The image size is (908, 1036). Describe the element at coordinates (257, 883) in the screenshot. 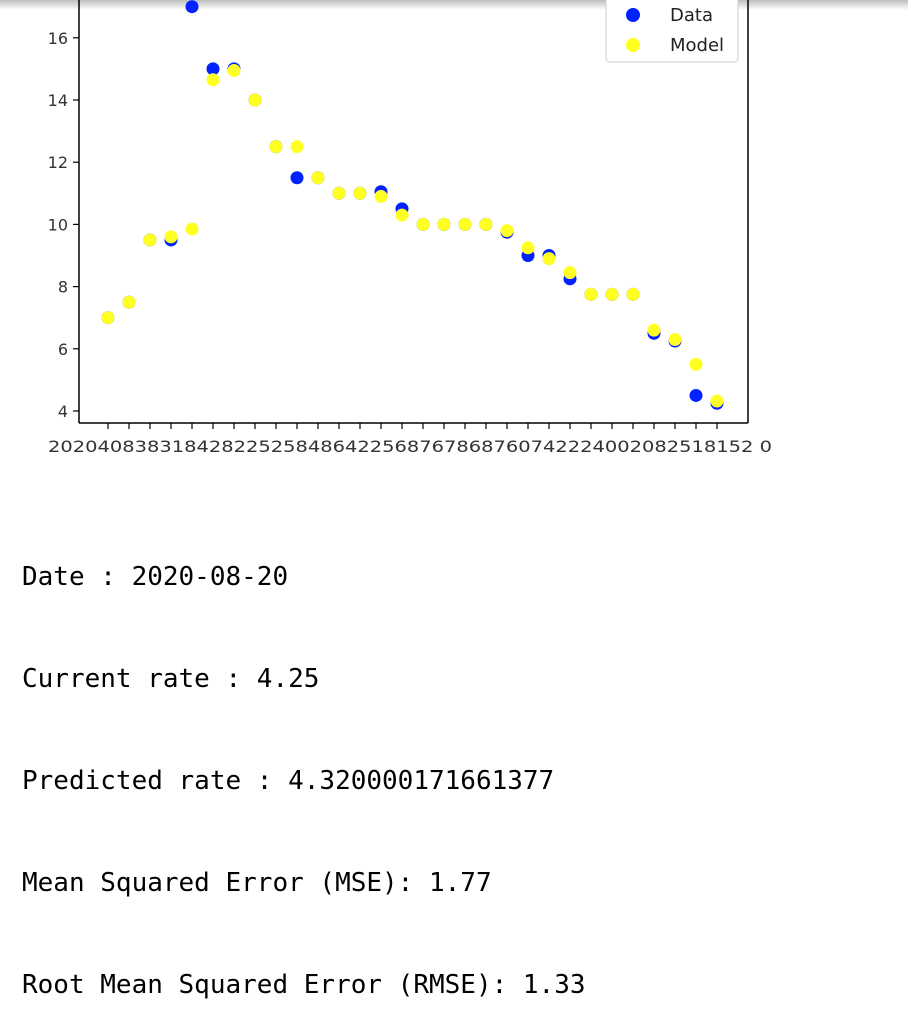

I see `output-mse: Mean Squared Error (MSE): 1.77` at that location.